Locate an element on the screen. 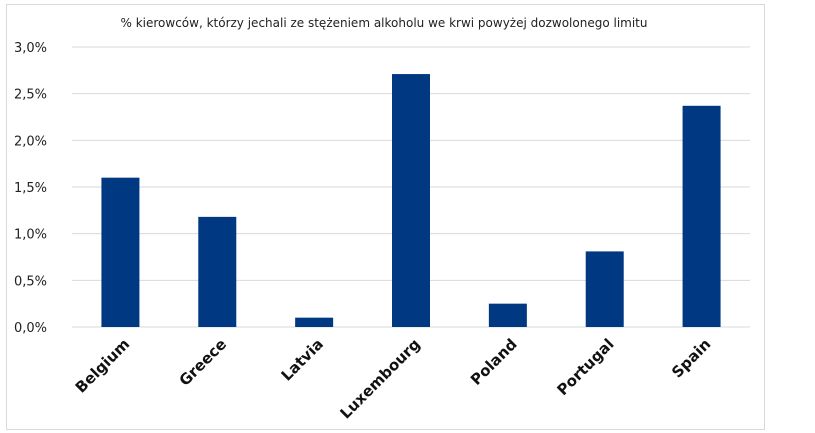  y-tick-label: 2,5% is located at coordinates (30, 95).